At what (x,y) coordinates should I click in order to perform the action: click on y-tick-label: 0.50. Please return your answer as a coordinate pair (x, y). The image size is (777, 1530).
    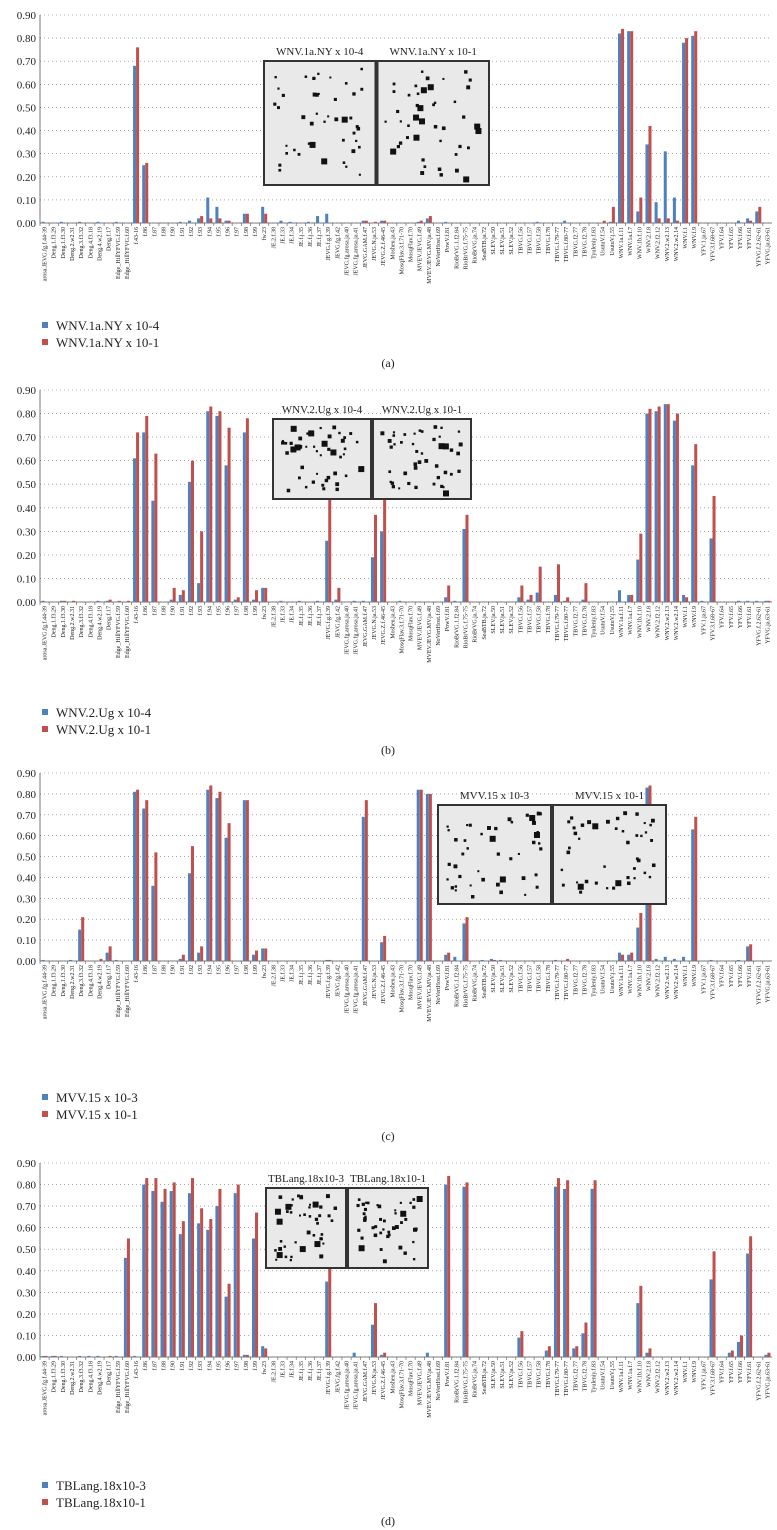
    Looking at the image, I should click on (27, 858).